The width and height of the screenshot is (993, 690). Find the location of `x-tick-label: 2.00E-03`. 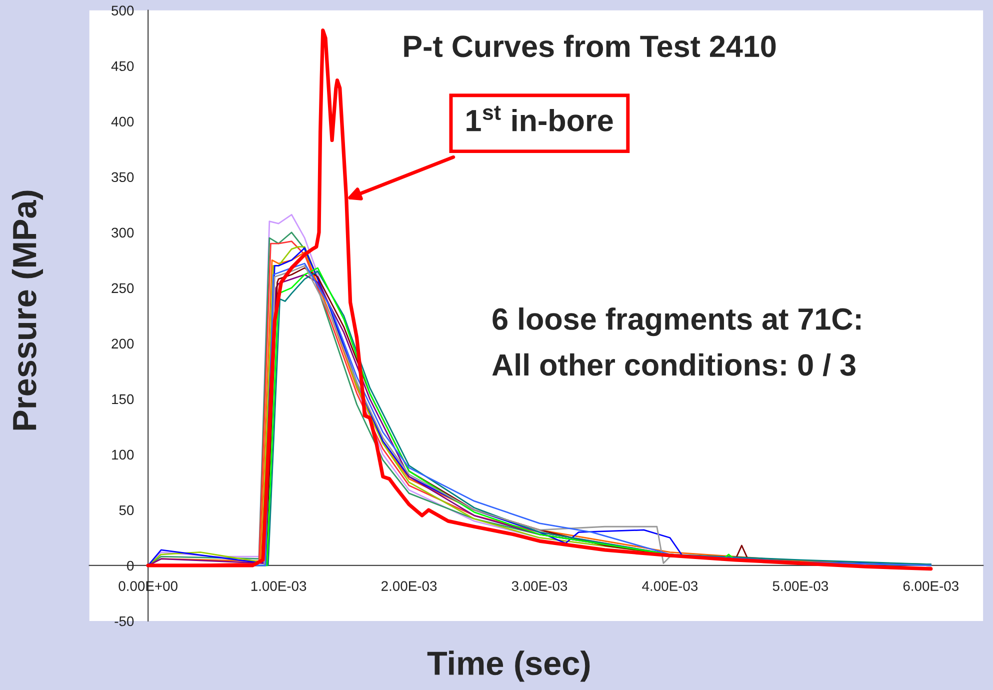

x-tick-label: 2.00E-03 is located at coordinates (409, 586).